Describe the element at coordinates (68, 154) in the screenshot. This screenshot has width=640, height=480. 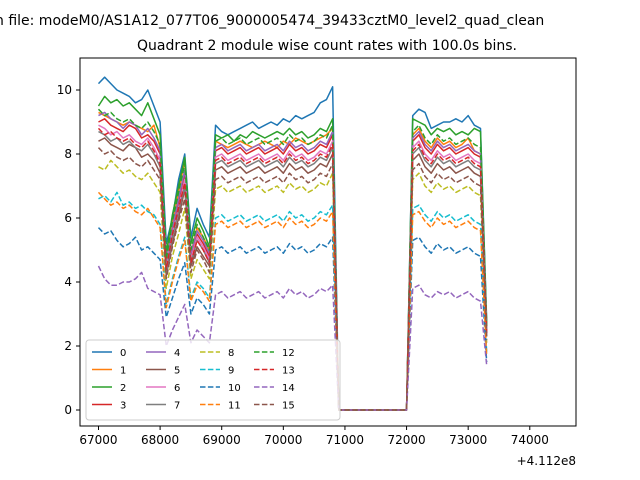
I see `y-tick-label: 8` at that location.